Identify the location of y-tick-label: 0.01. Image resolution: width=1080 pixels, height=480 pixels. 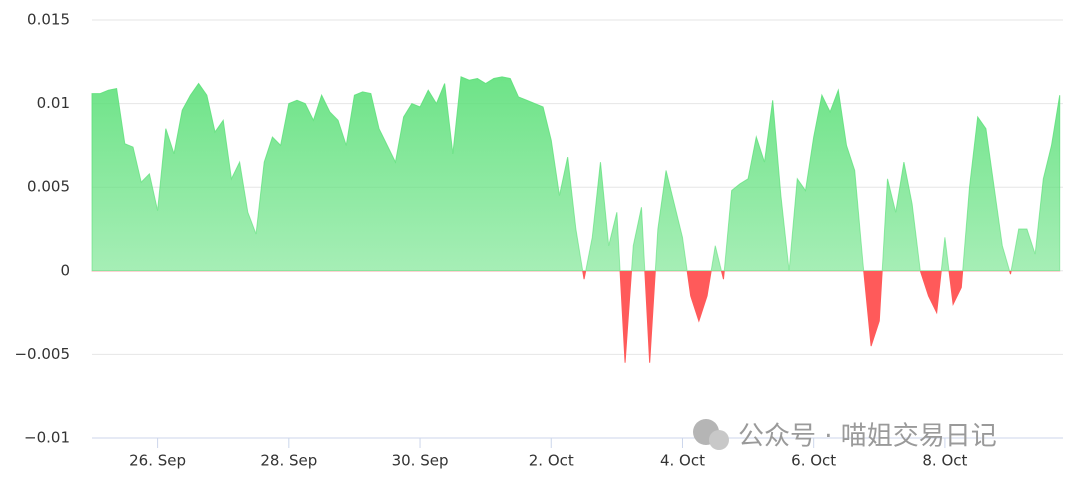
(53, 103).